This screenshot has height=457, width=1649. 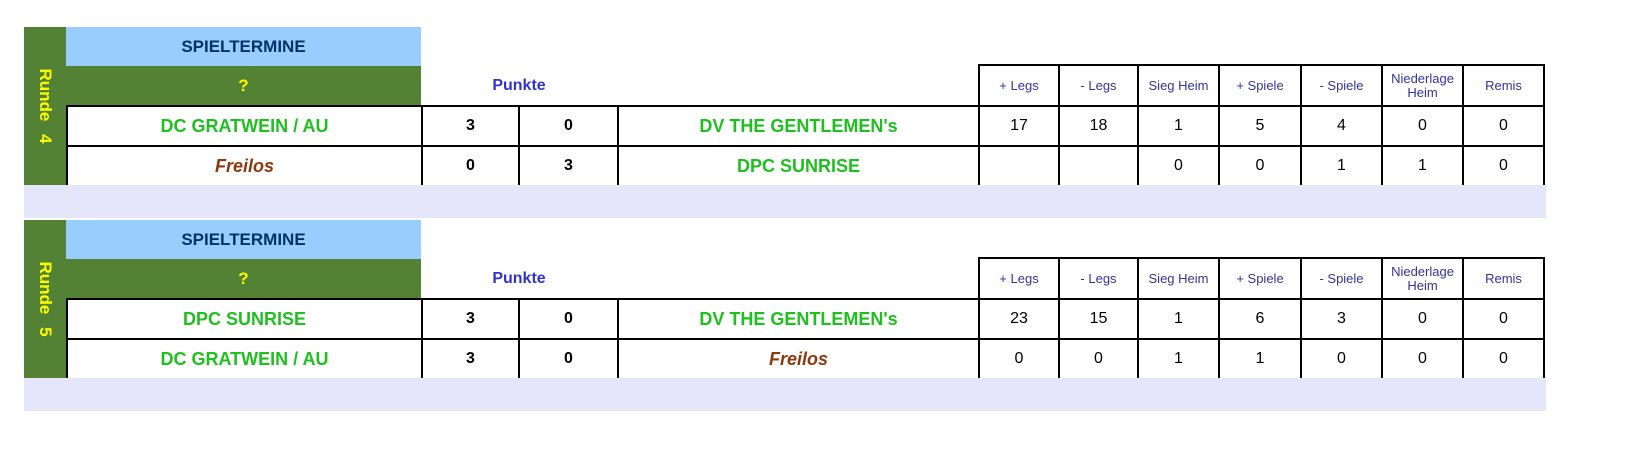 What do you see at coordinates (1341, 319) in the screenshot?
I see `stat-value: 3` at bounding box center [1341, 319].